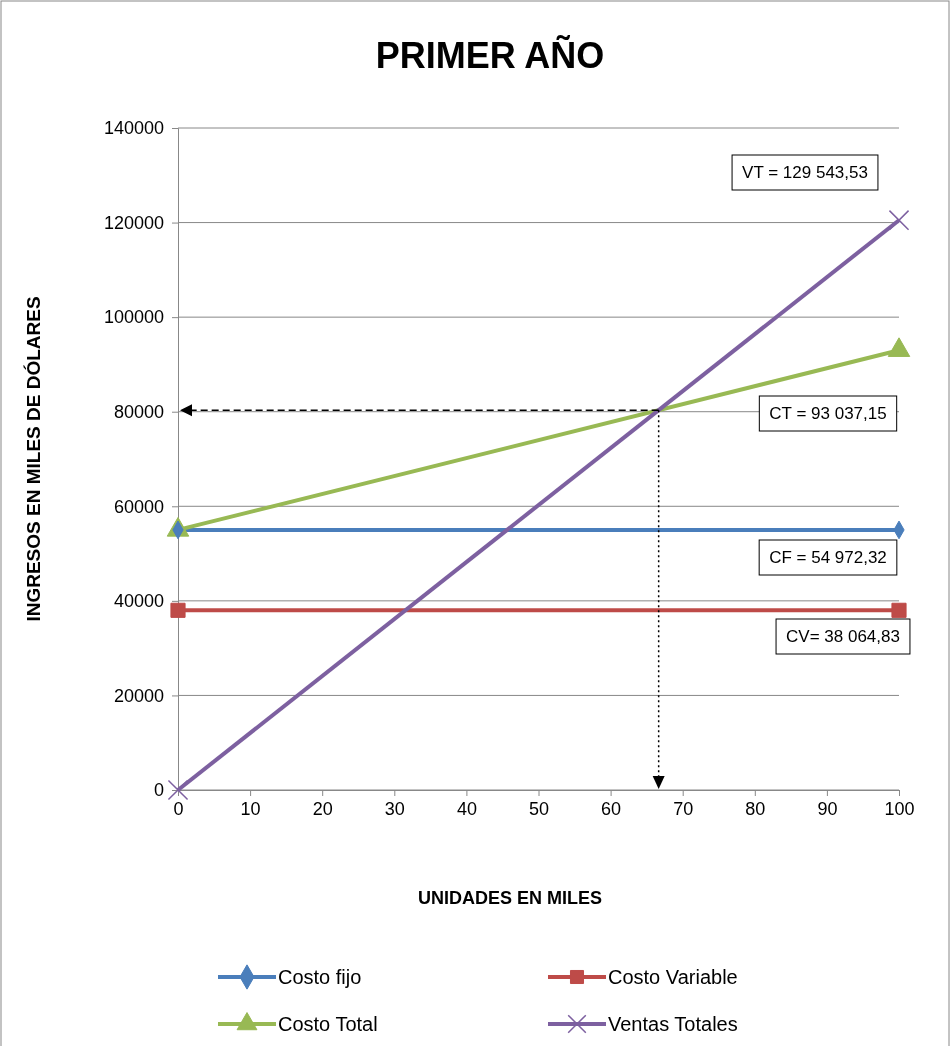  I want to click on legend-label: Ventas Totales, so click(673, 1024).